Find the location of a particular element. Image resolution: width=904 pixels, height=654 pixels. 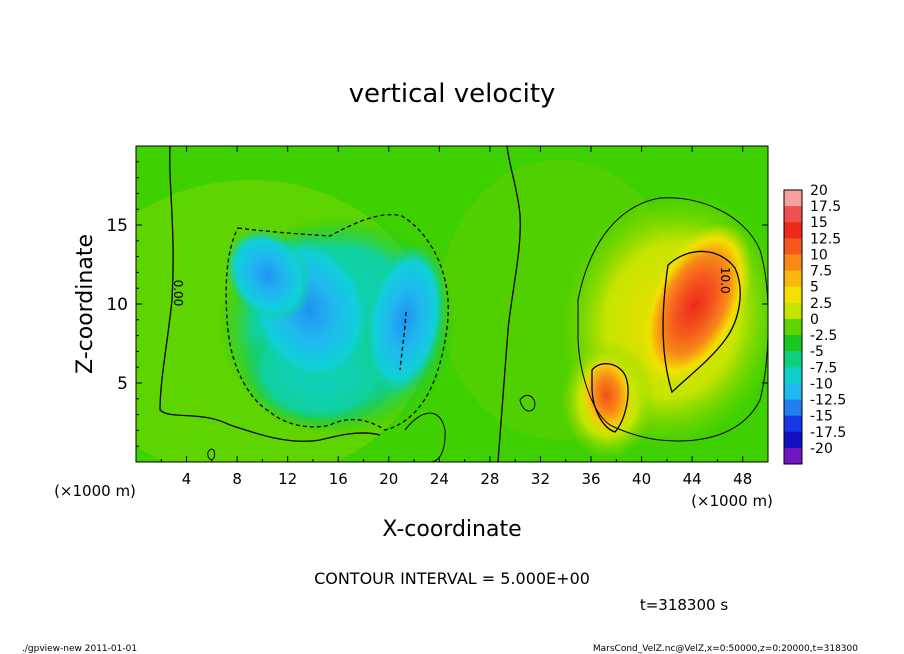

colorbar-label: -10 is located at coordinates (821, 384).